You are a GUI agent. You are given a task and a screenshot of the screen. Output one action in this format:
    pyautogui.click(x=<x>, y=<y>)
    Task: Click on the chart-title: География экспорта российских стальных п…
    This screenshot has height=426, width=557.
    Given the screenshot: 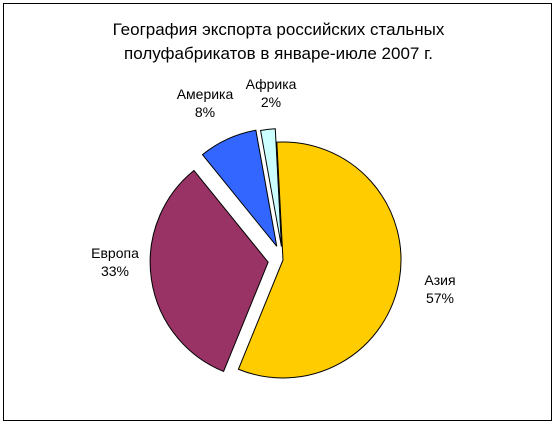 What is the action you would take?
    pyautogui.click(x=278, y=42)
    